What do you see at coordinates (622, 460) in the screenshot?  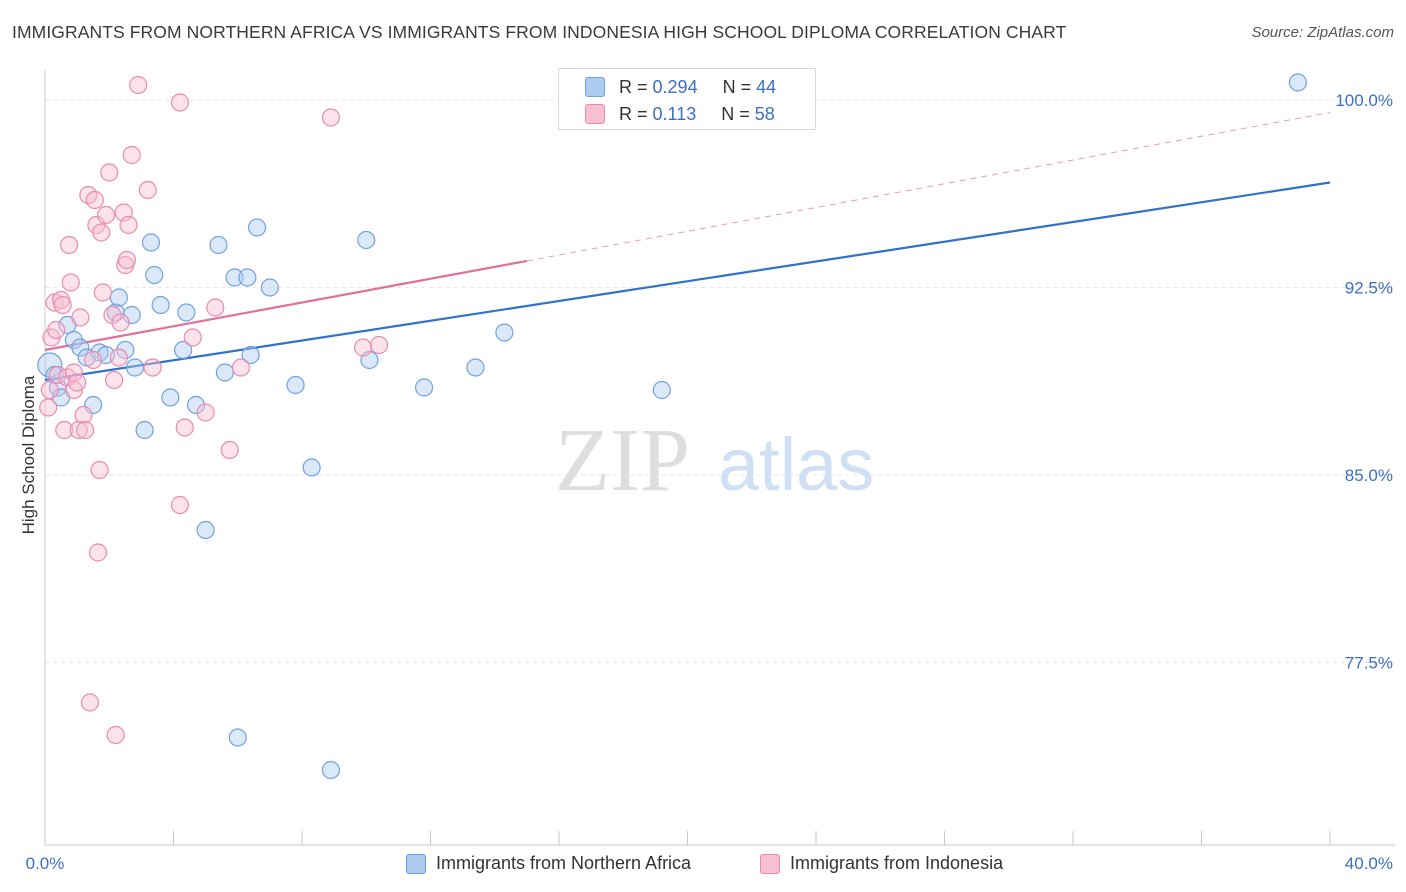 I see `watermark-zip: ZIP` at bounding box center [622, 460].